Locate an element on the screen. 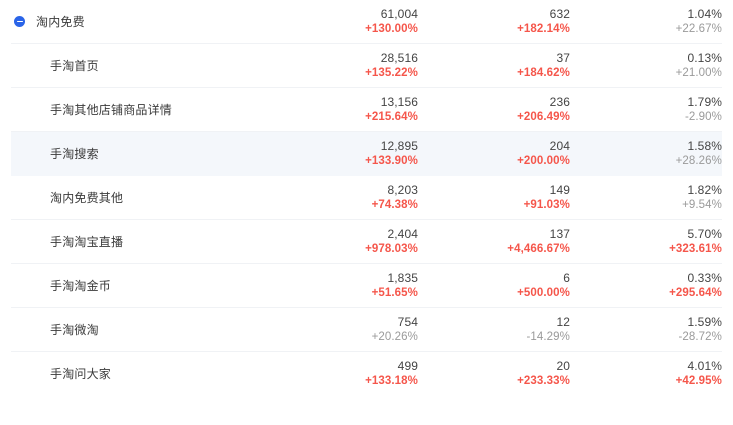  metric-delta: +323.61% is located at coordinates (695, 249).